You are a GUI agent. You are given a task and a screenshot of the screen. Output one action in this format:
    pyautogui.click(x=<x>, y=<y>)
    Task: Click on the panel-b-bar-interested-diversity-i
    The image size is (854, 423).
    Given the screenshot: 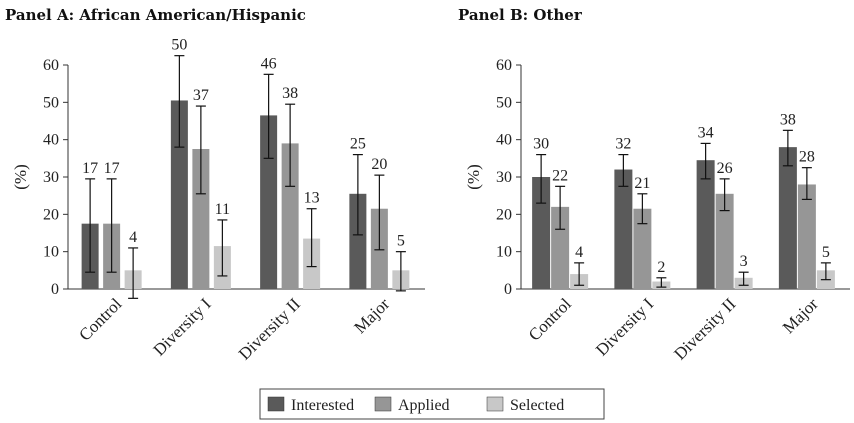 What is the action you would take?
    pyautogui.click(x=623, y=229)
    